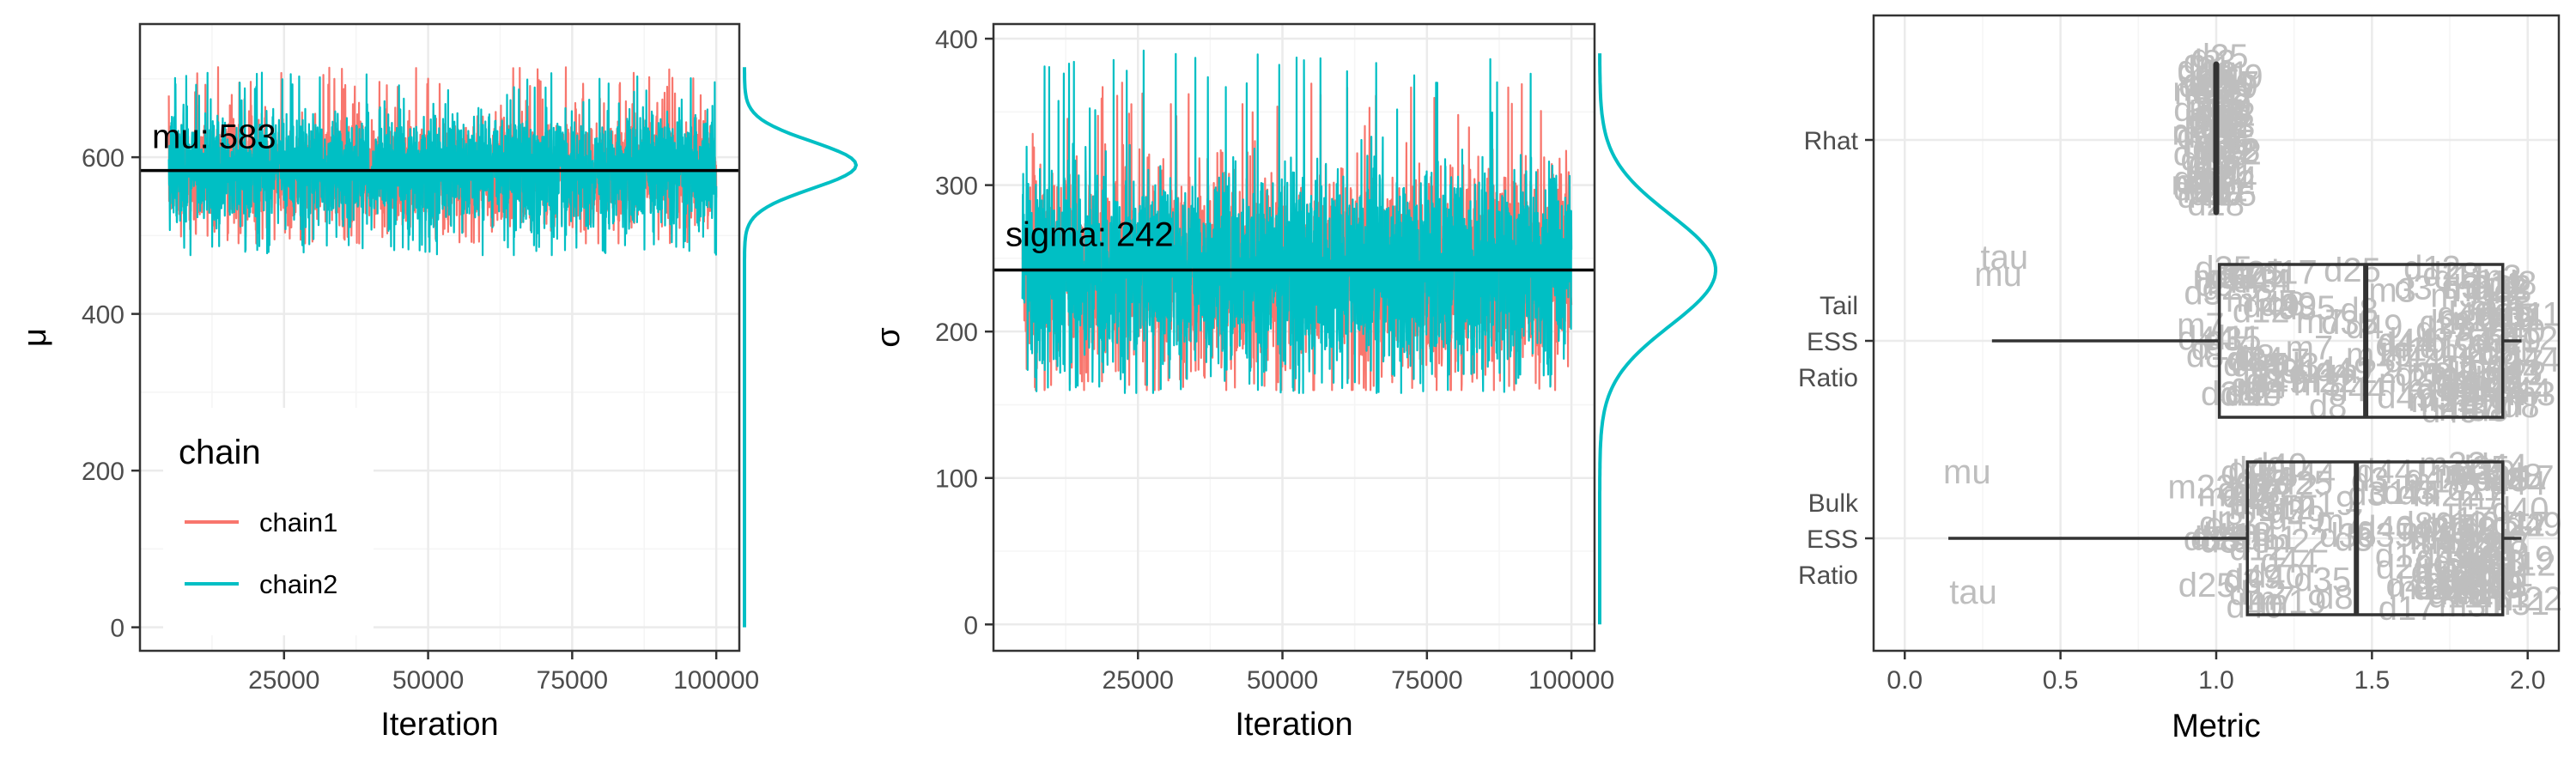 This screenshot has height=777, width=2576. Describe the element at coordinates (1283, 680) in the screenshot. I see `x-tick-label: 50000` at that location.